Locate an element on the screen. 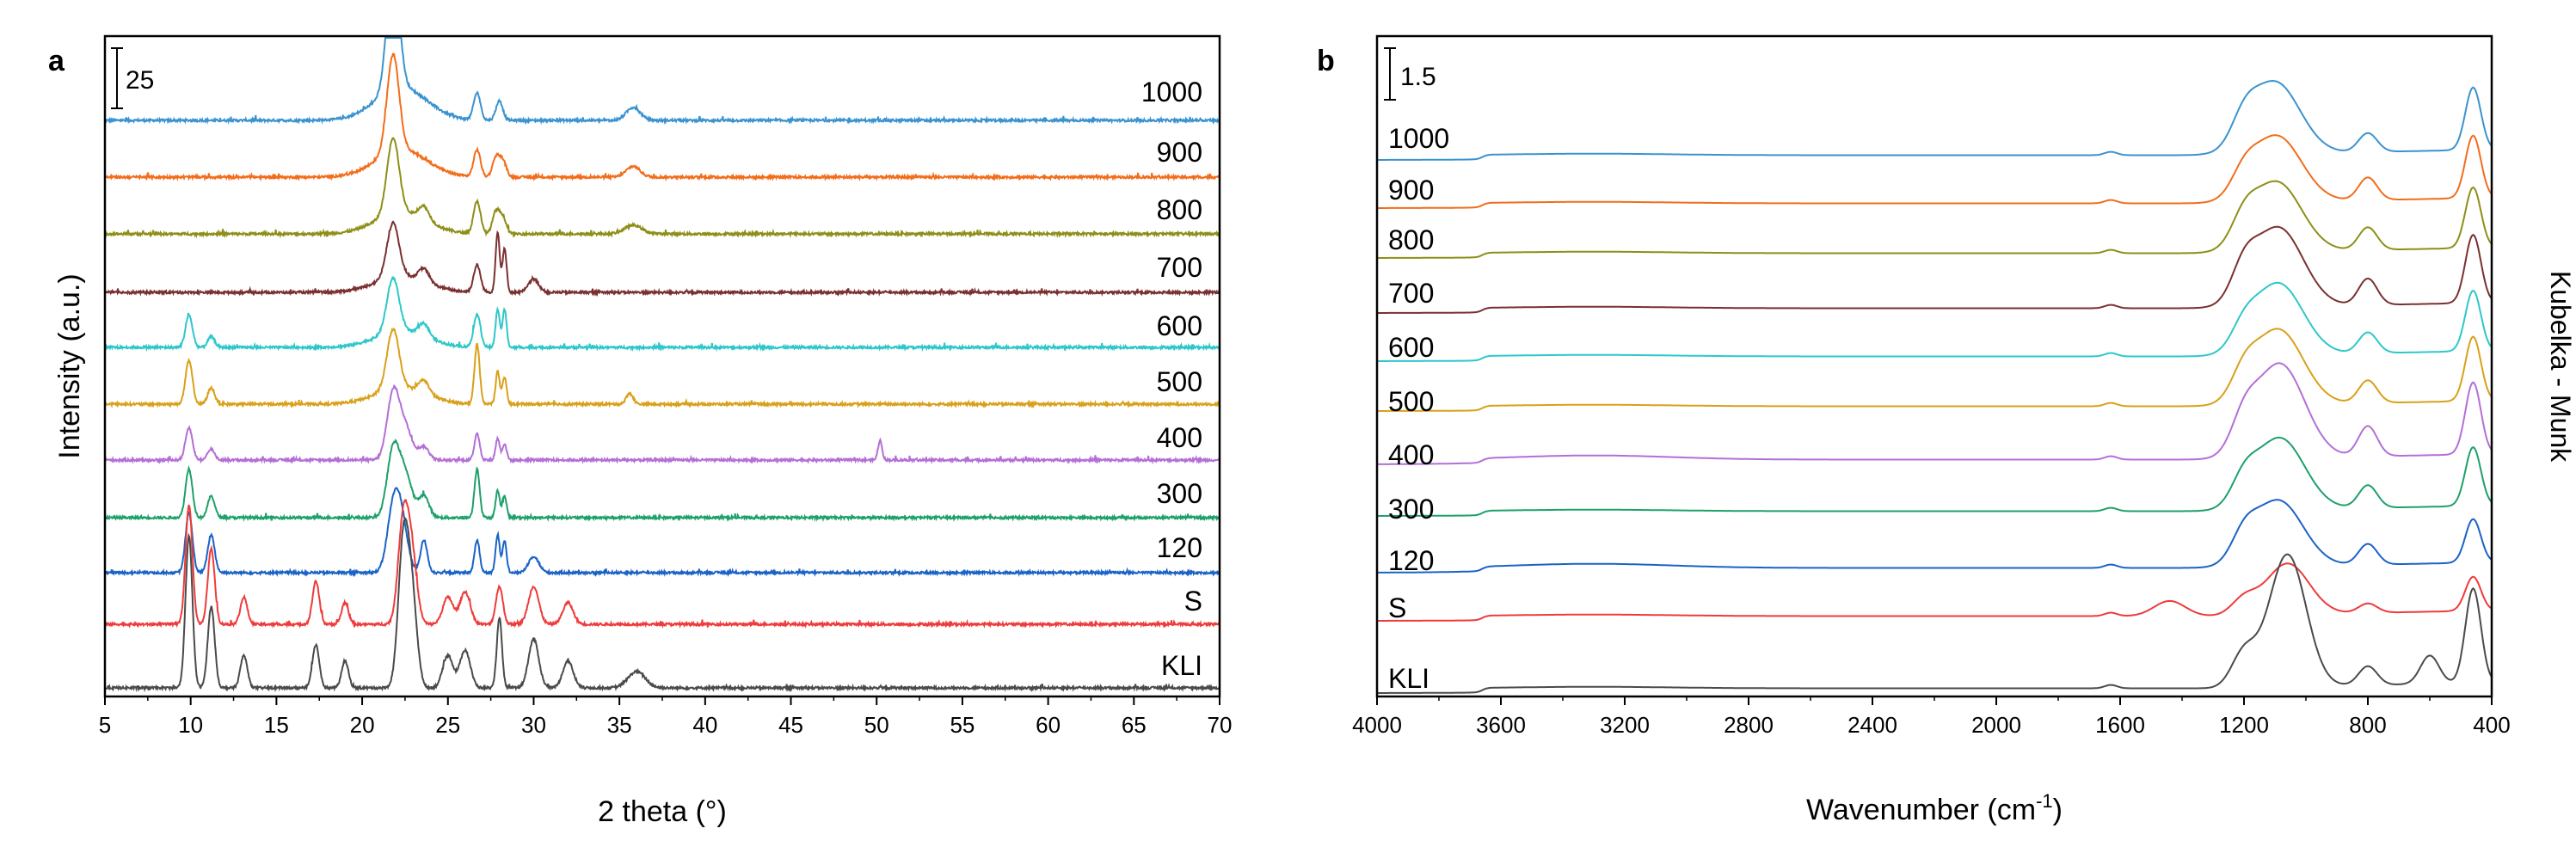 The width and height of the screenshot is (2576, 859). panel-a-series-kli is located at coordinates (662, 605).